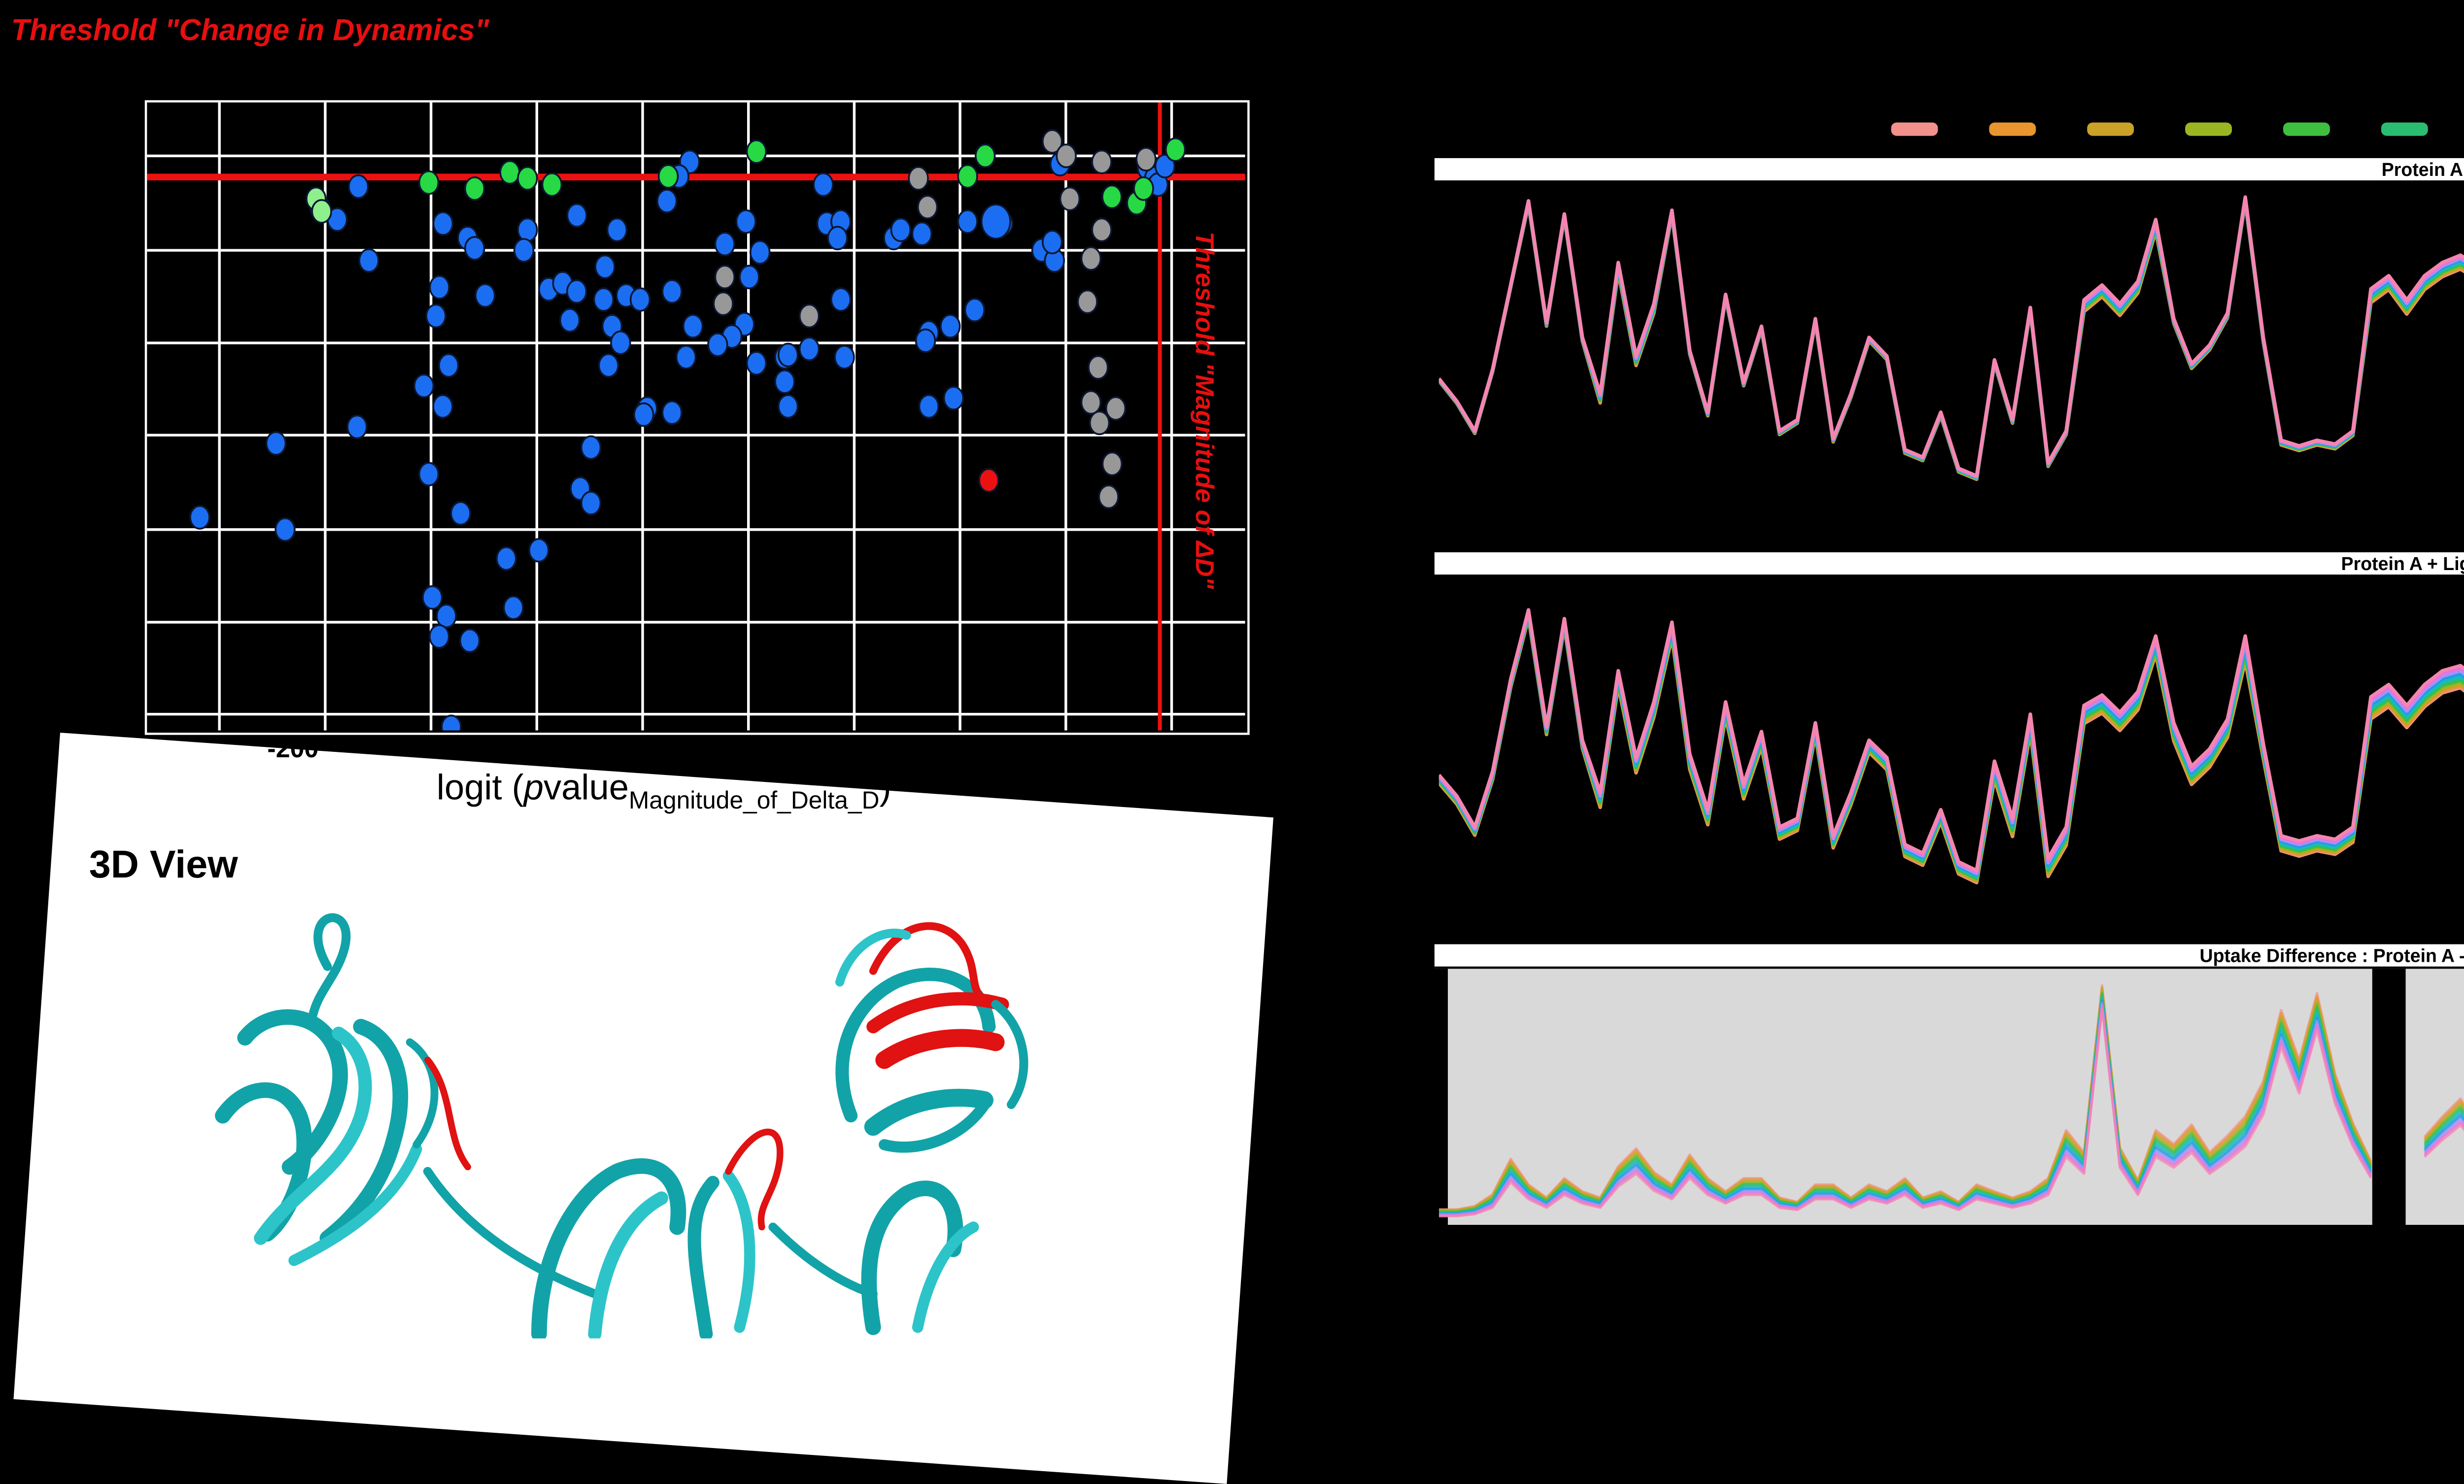 This screenshot has width=2464, height=1484. Describe the element at coordinates (480, 789) in the screenshot. I see `x-axis-title-prefix: logit (` at that location.